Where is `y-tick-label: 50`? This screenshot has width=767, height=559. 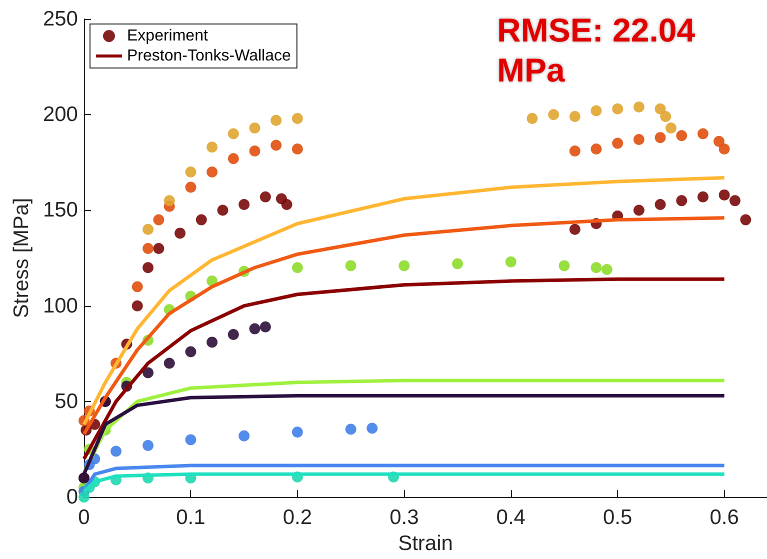
y-tick-label: 50 is located at coordinates (66, 401).